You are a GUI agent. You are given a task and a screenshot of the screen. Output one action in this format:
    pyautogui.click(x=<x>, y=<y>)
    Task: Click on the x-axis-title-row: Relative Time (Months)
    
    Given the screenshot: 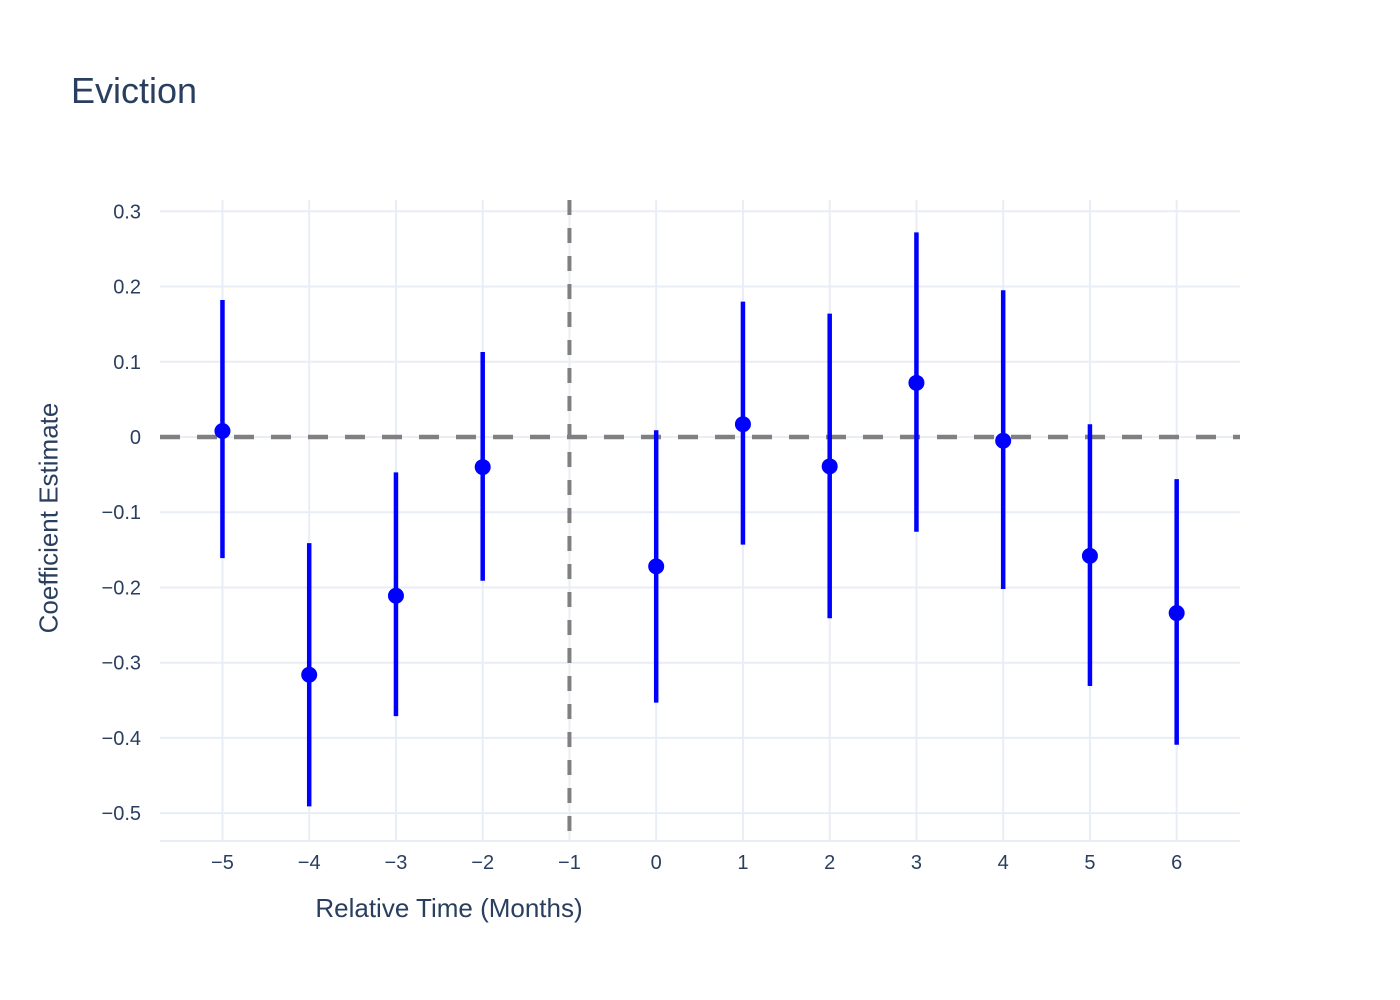 What is the action you would take?
    pyautogui.click(x=700, y=908)
    